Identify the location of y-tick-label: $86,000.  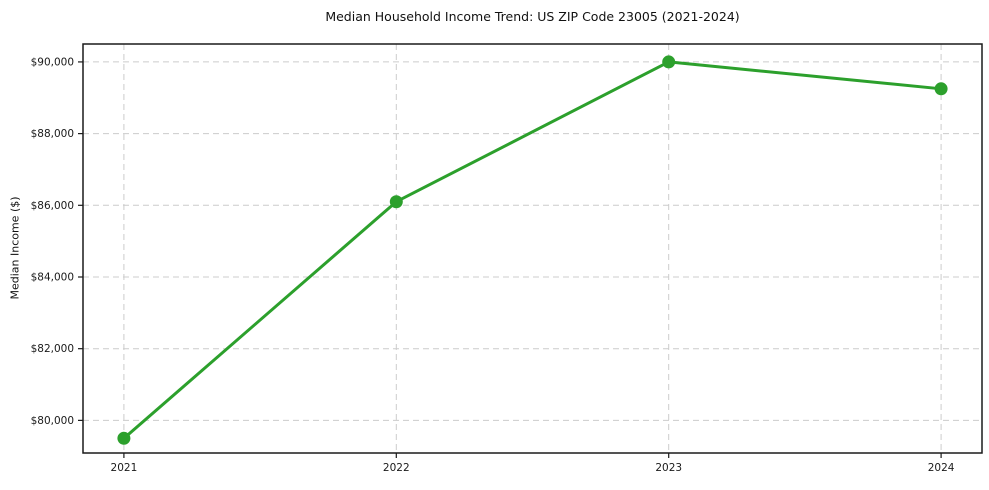
(52, 206).